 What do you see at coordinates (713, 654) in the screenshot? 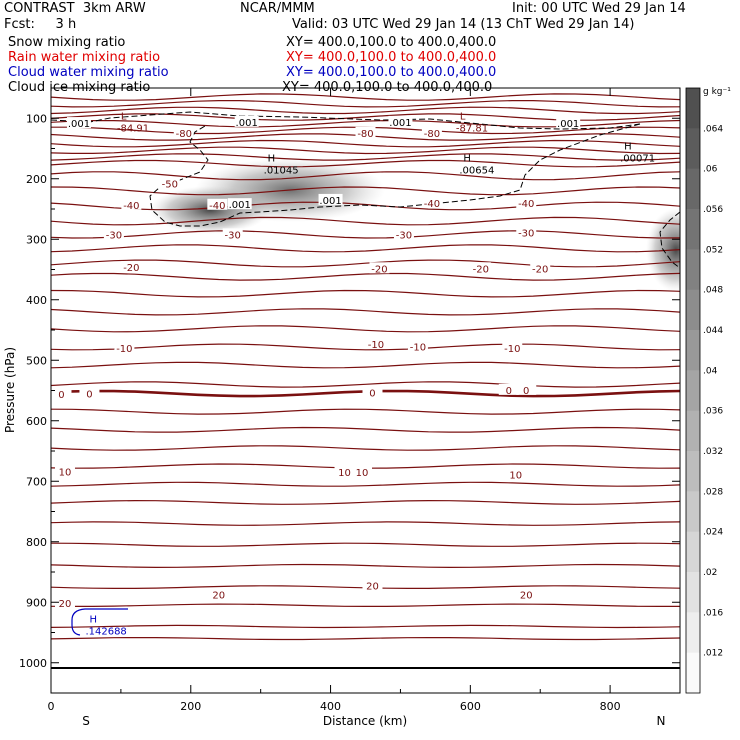
I see `colorbar-tick-label: .012` at bounding box center [713, 654].